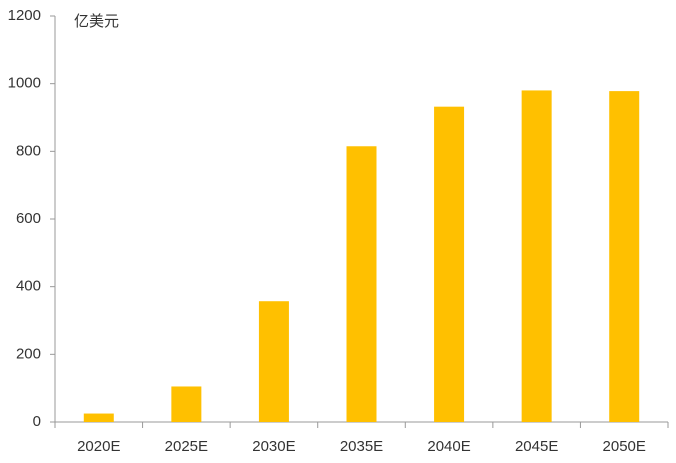 The image size is (676, 463). Describe the element at coordinates (24, 83) in the screenshot. I see `y-tick-label: 1000` at that location.